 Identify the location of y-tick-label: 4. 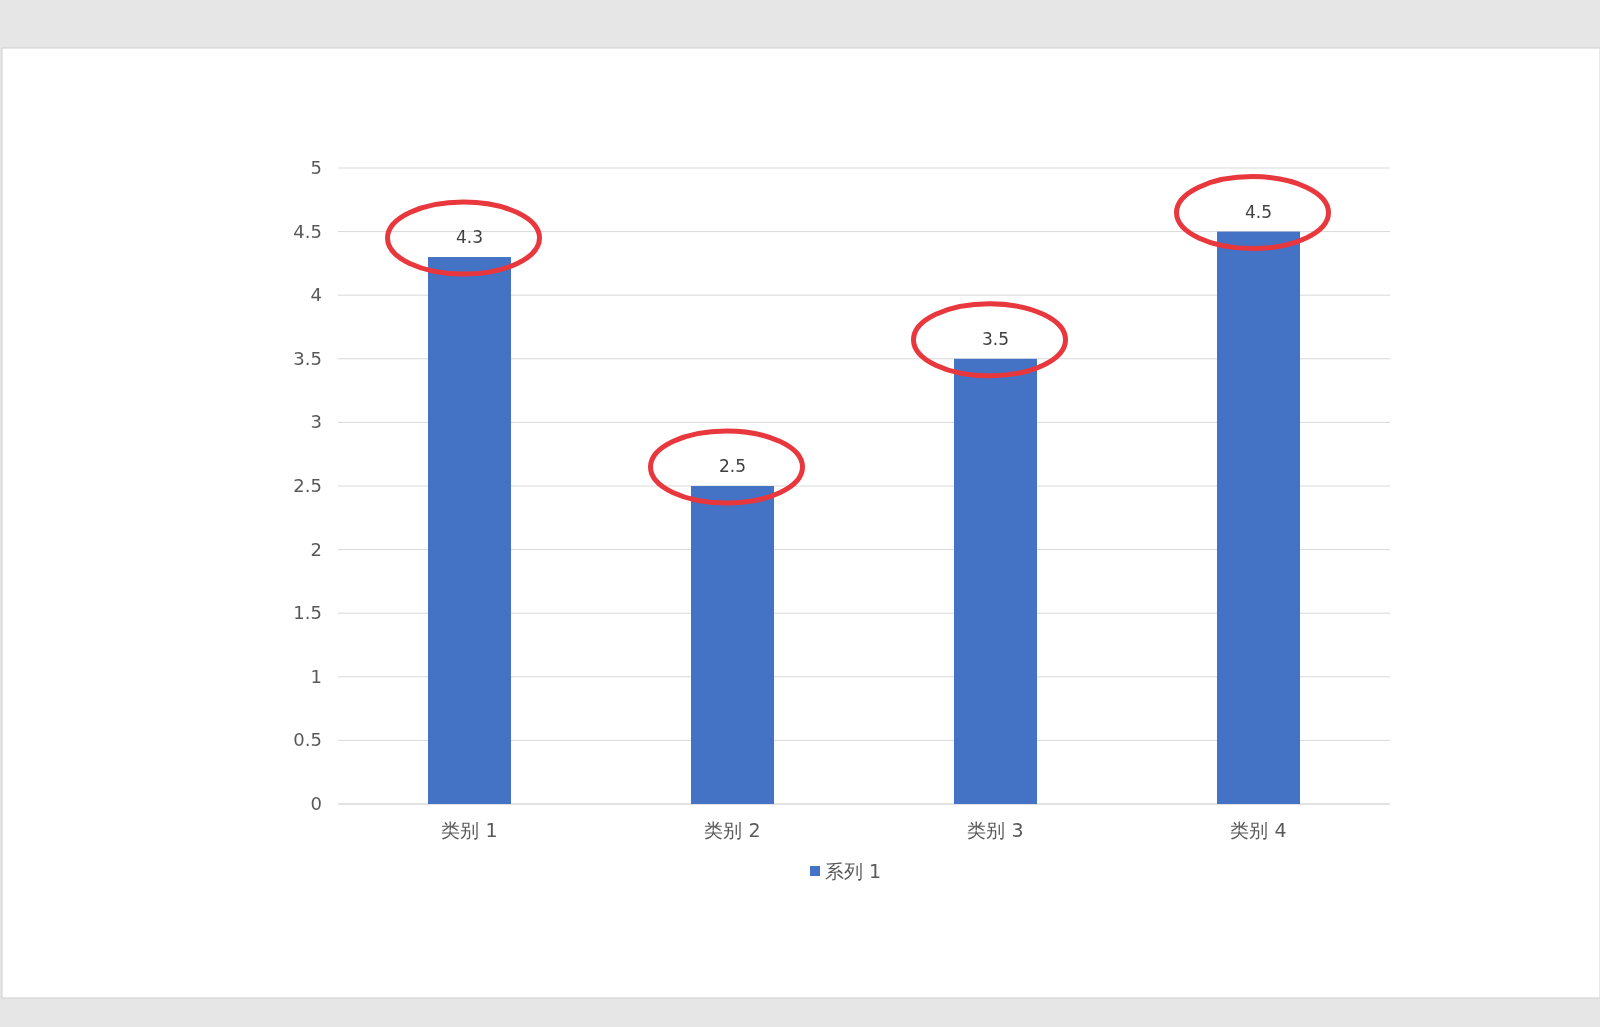
(316, 295).